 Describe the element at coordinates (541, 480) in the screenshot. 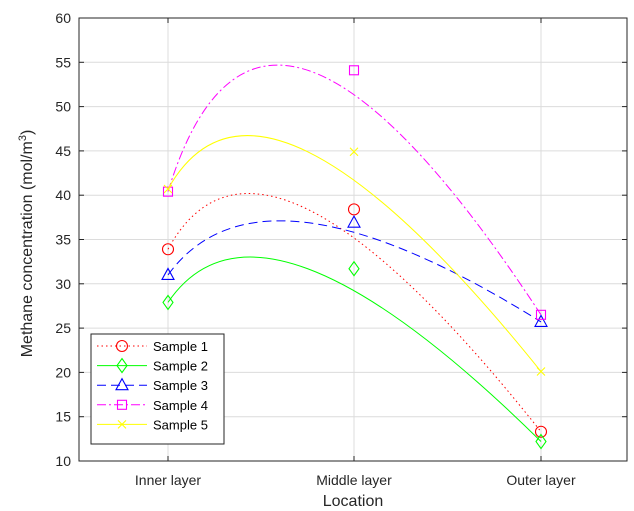

I see `x-tick-label: Outer layer` at that location.